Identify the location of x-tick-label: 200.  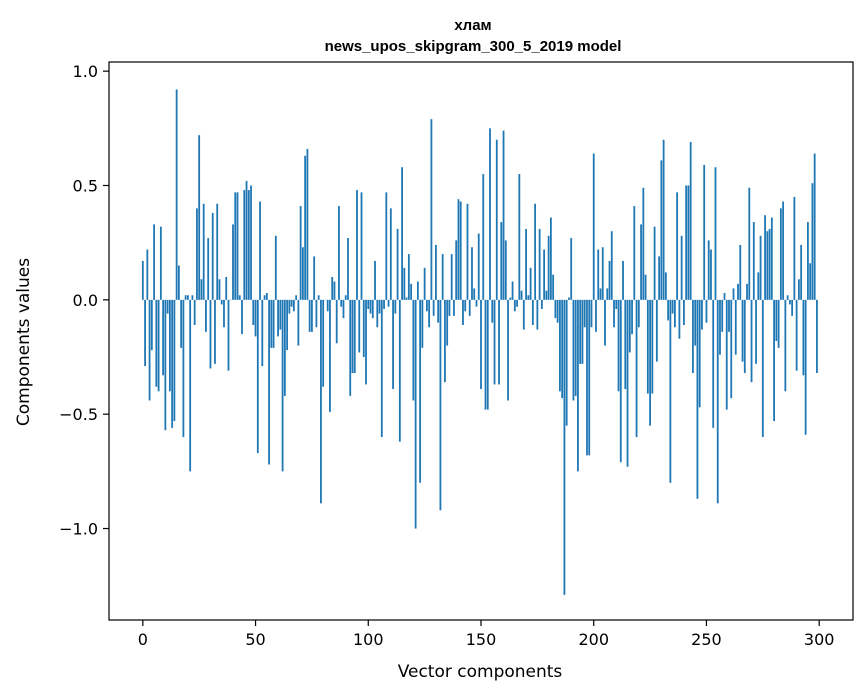
(593, 639).